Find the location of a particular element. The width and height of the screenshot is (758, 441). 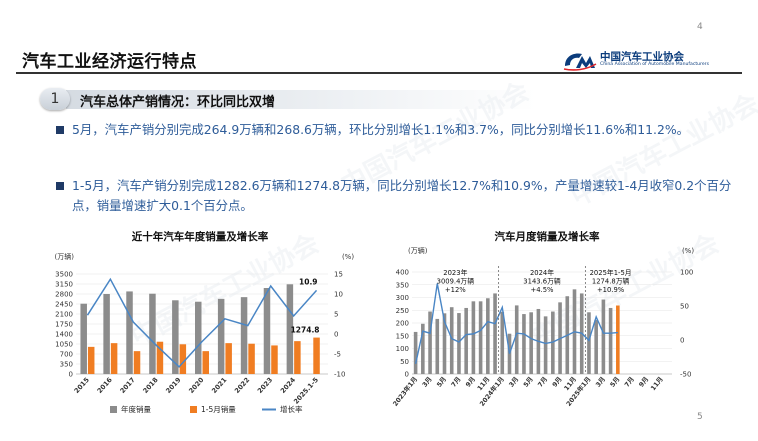

x-tick-label: 2024 is located at coordinates (288, 385).